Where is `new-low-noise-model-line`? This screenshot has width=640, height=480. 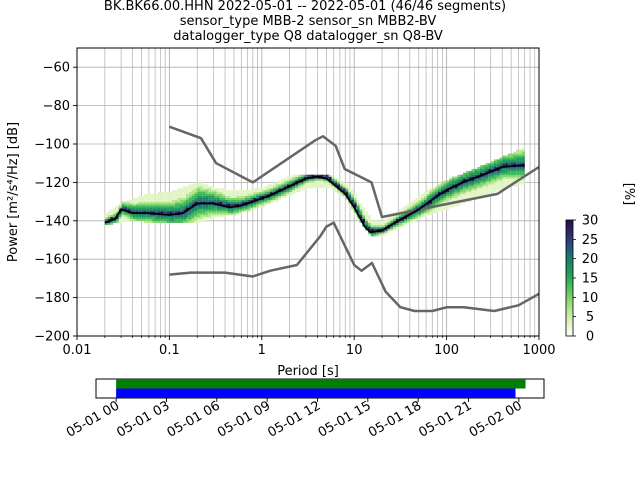
new-low-noise-model-line is located at coordinates (354, 267).